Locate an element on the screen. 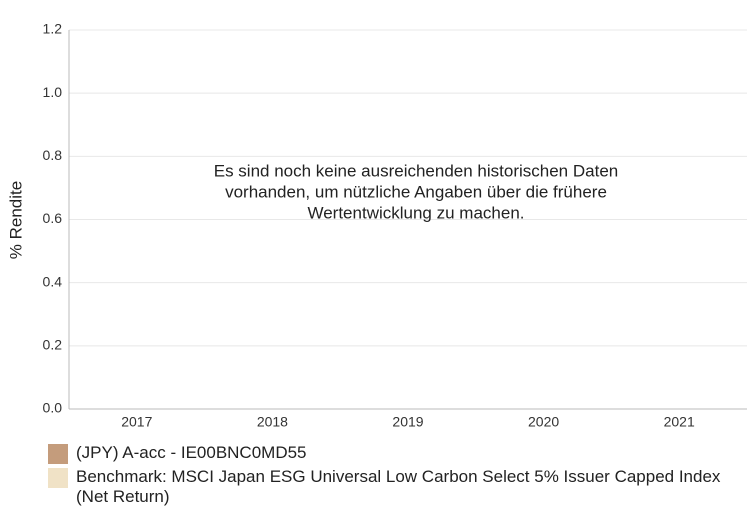 The height and width of the screenshot is (514, 747). y-tick-label: 0.0 is located at coordinates (53, 408).